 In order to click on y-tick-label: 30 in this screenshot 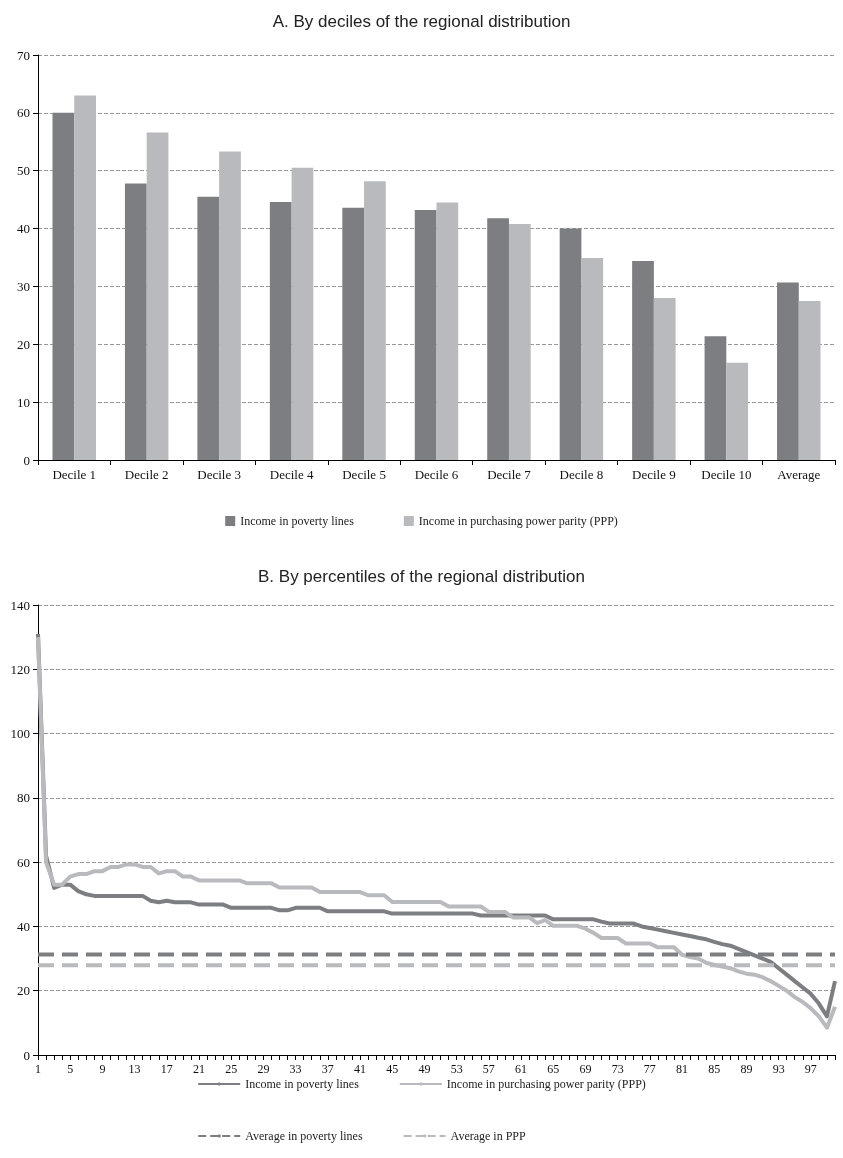, I will do `click(23, 286)`.